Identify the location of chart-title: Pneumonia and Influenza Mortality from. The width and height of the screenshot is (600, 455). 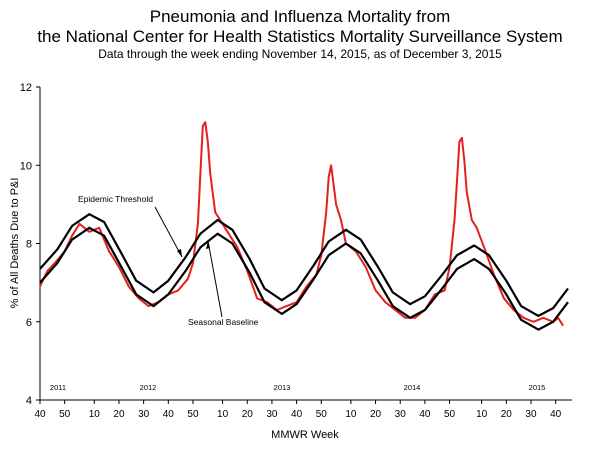
(300, 16).